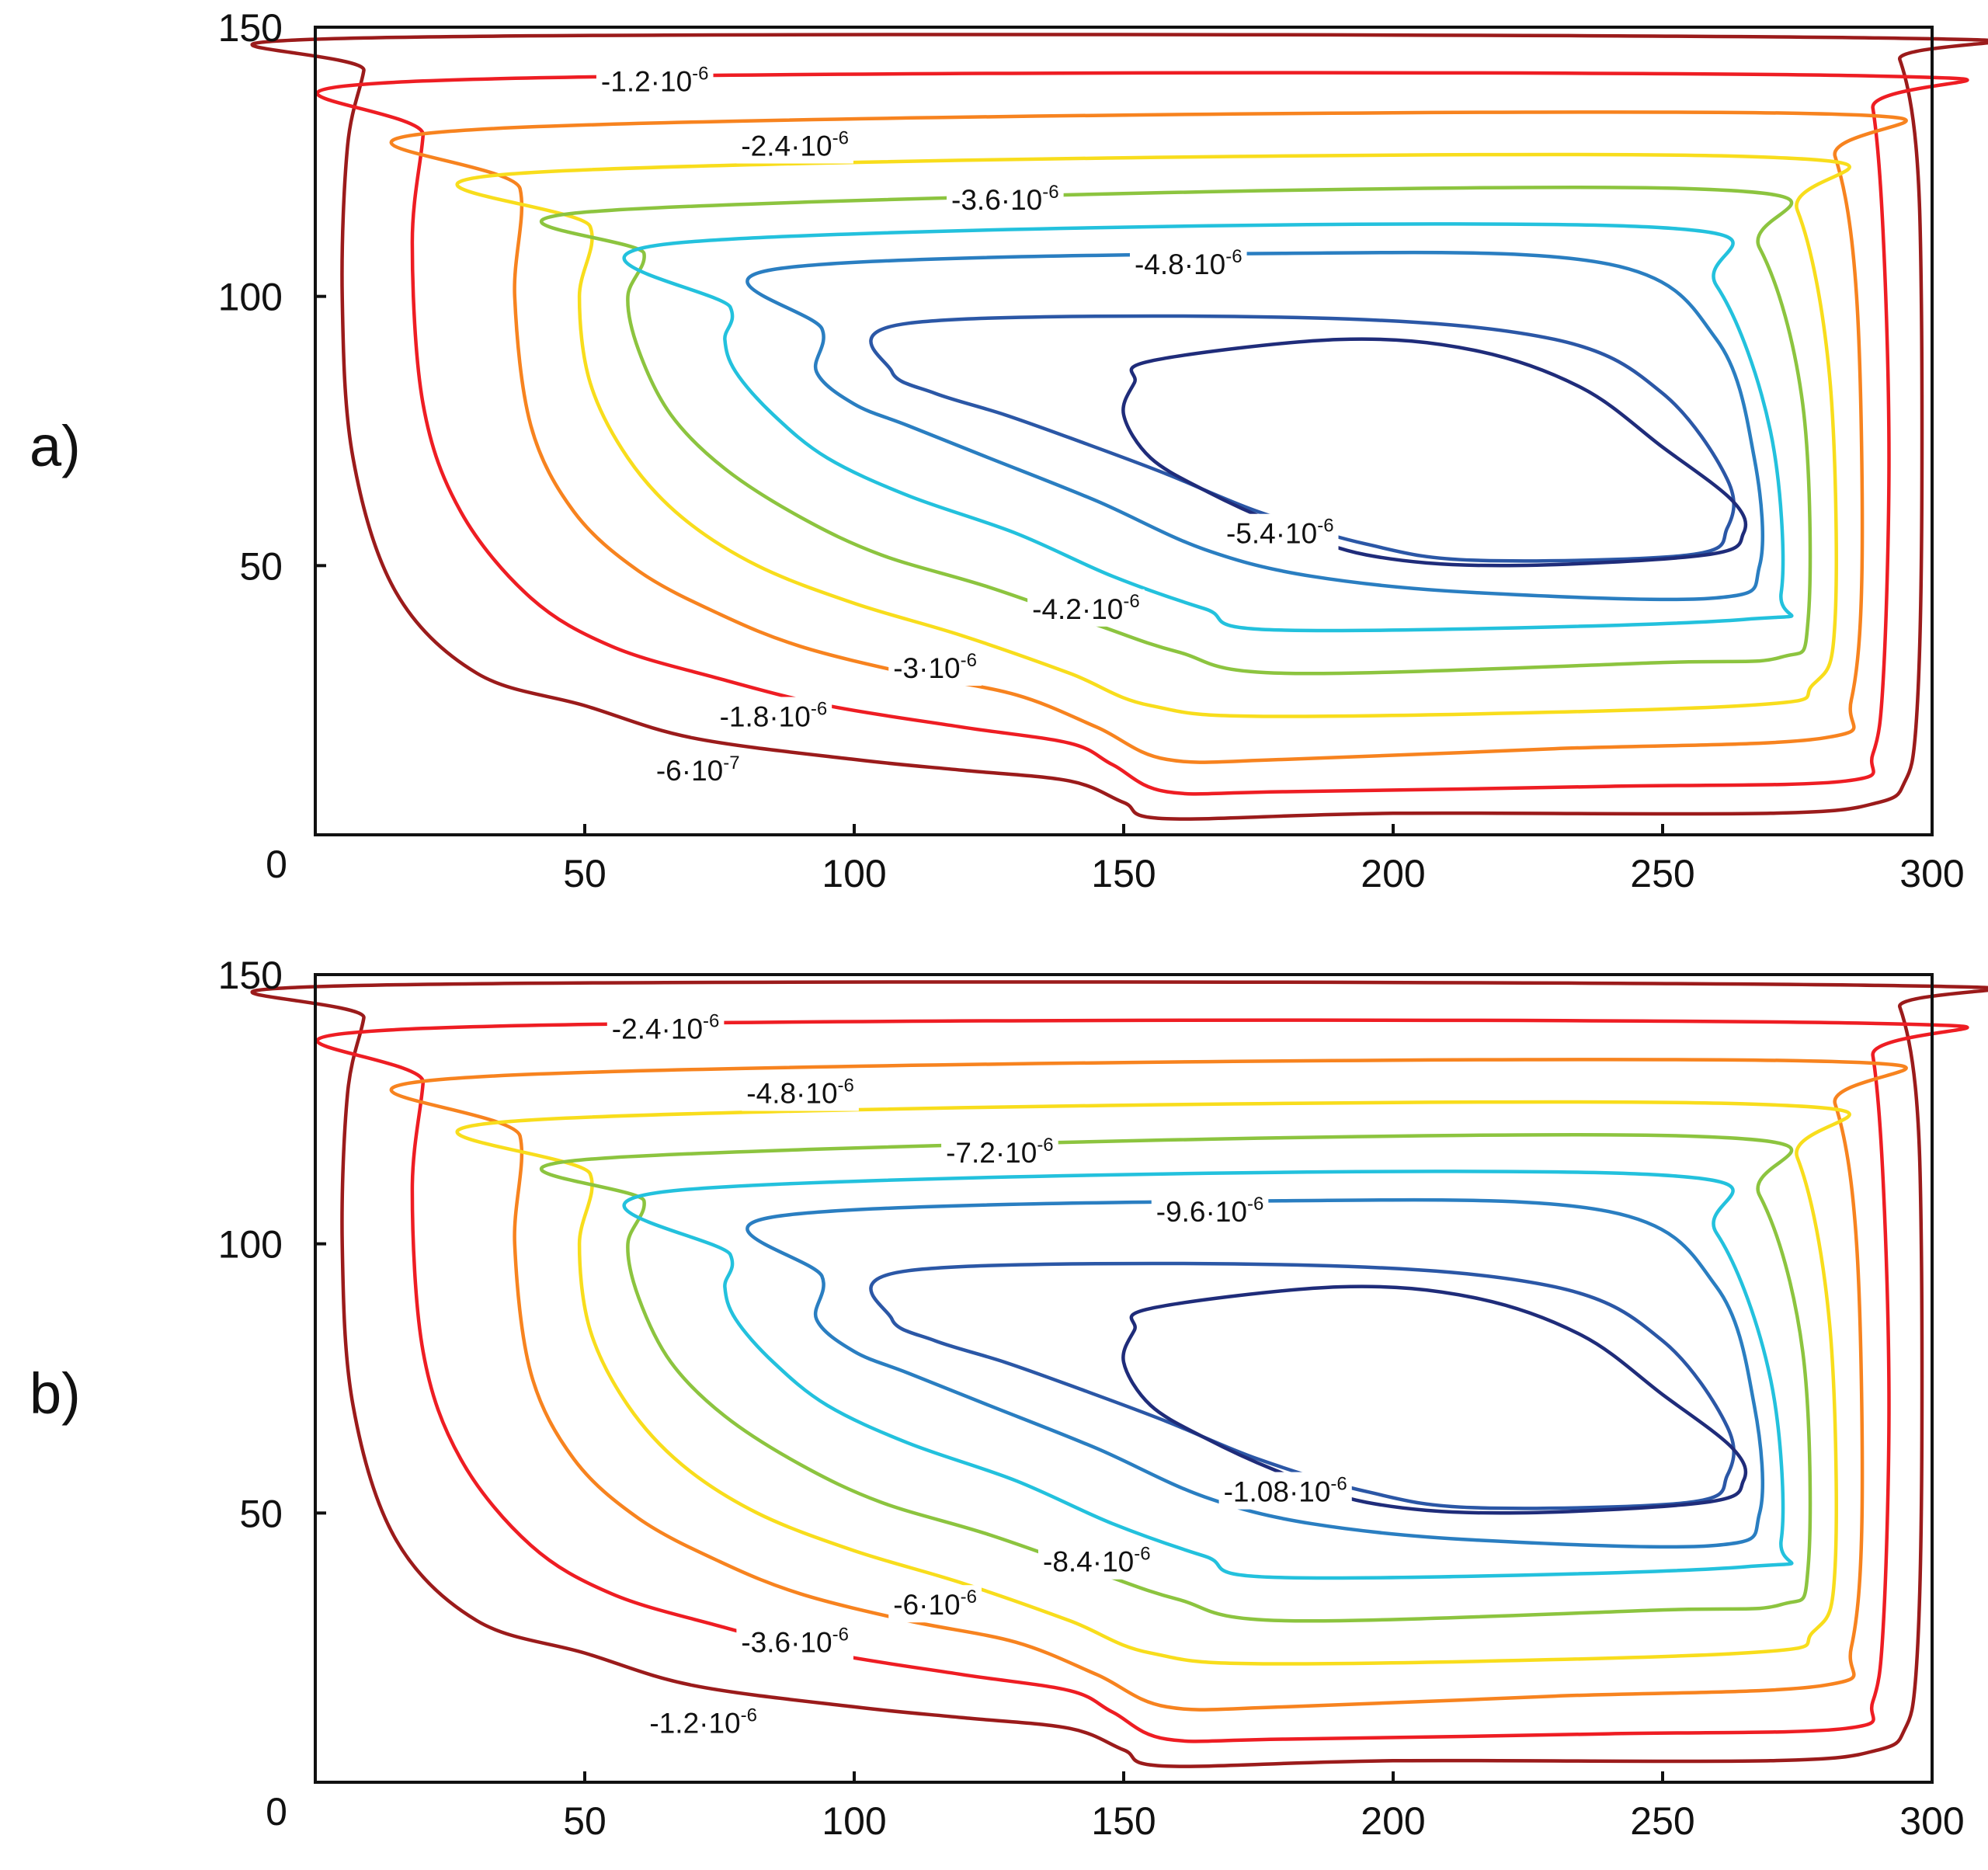  I want to click on contour-label: -3·10⁻⁶, so click(935, 667).